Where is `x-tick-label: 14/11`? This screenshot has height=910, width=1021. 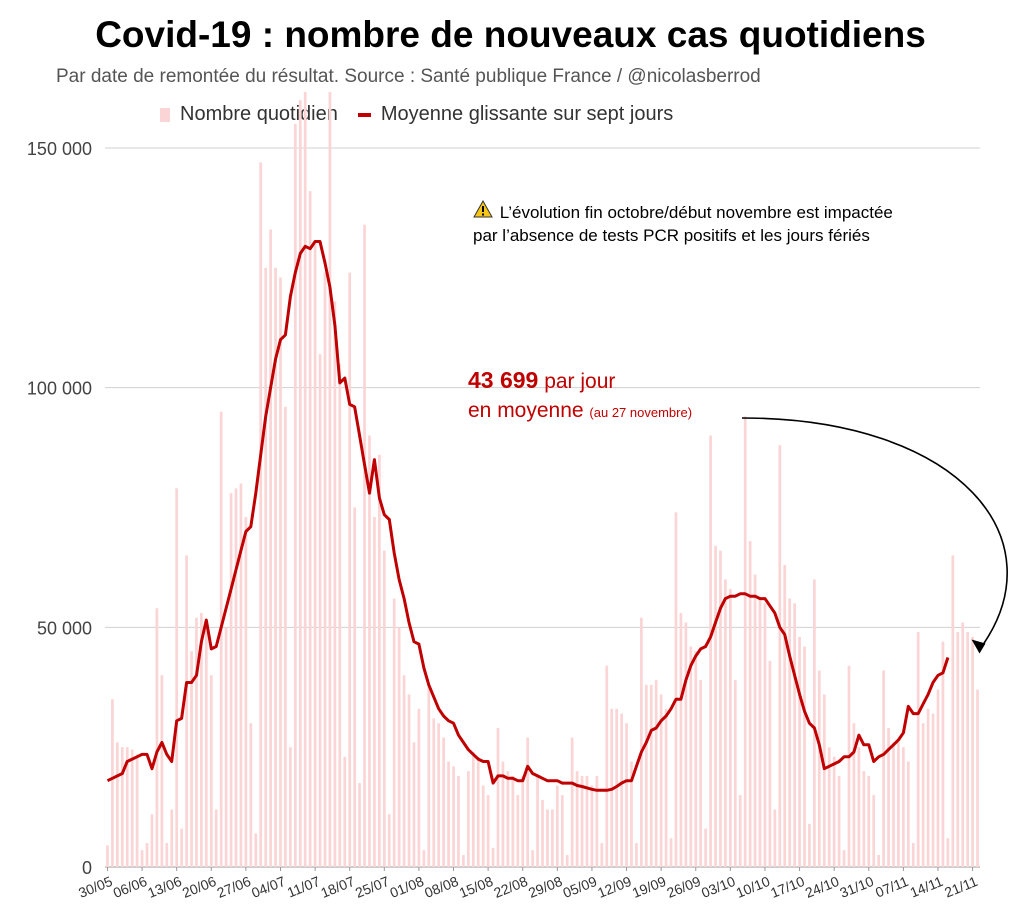
x-tick-label: 14/11 is located at coordinates (927, 887).